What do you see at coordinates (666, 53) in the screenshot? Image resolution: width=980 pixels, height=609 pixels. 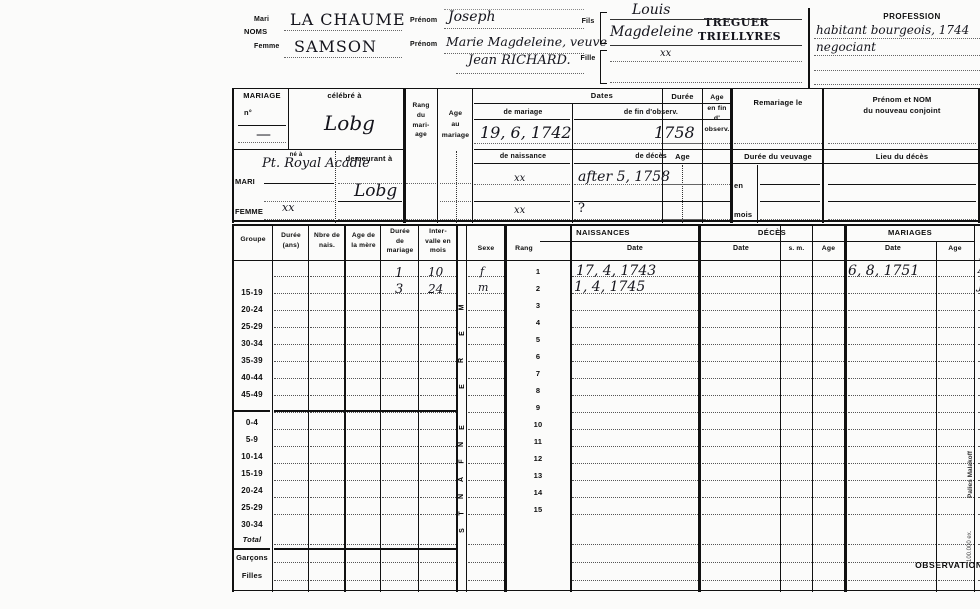 I see `mere-mark-value: xx` at bounding box center [666, 53].